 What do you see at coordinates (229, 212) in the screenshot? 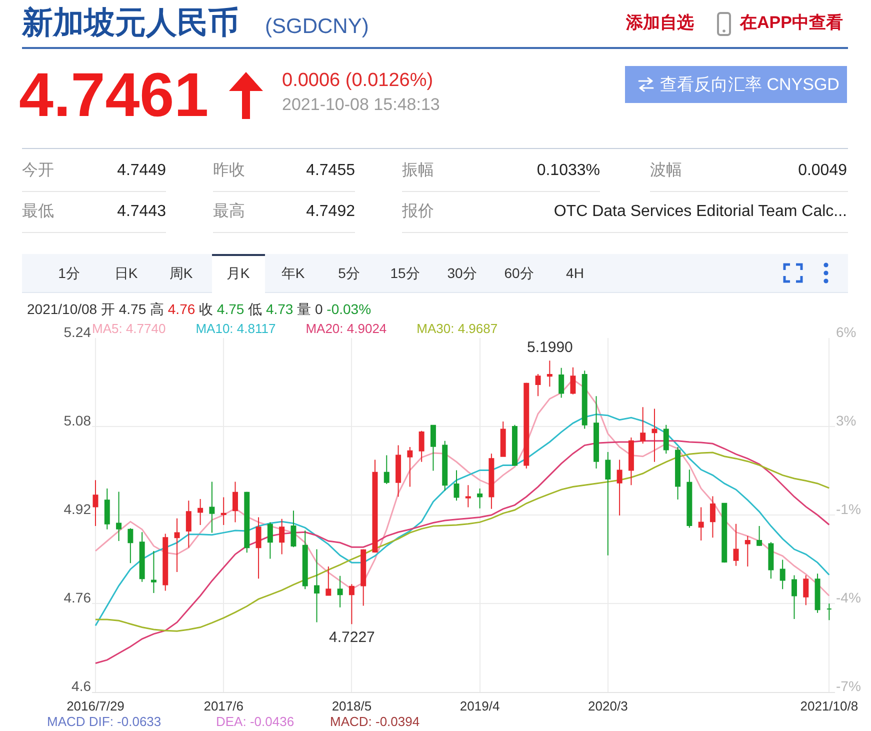
I see `text: 最高` at bounding box center [229, 212].